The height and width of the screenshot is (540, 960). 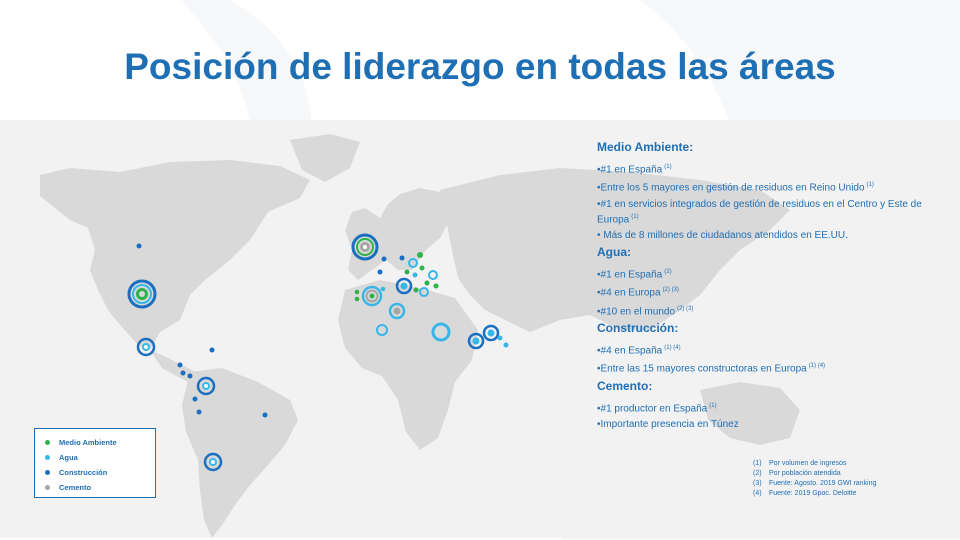 What do you see at coordinates (750, 413) in the screenshot?
I see `oceania-shape` at bounding box center [750, 413].